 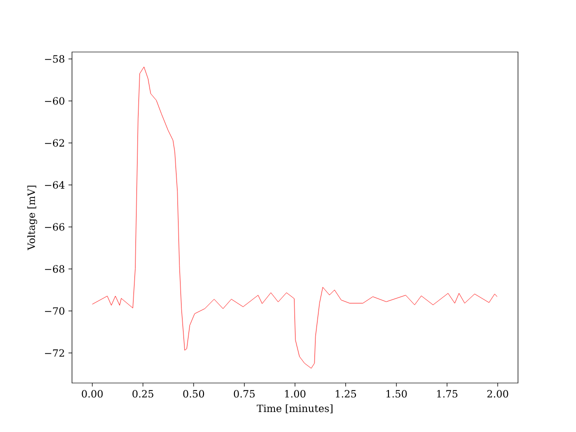 I want to click on y-tick-label: −62, so click(x=54, y=143).